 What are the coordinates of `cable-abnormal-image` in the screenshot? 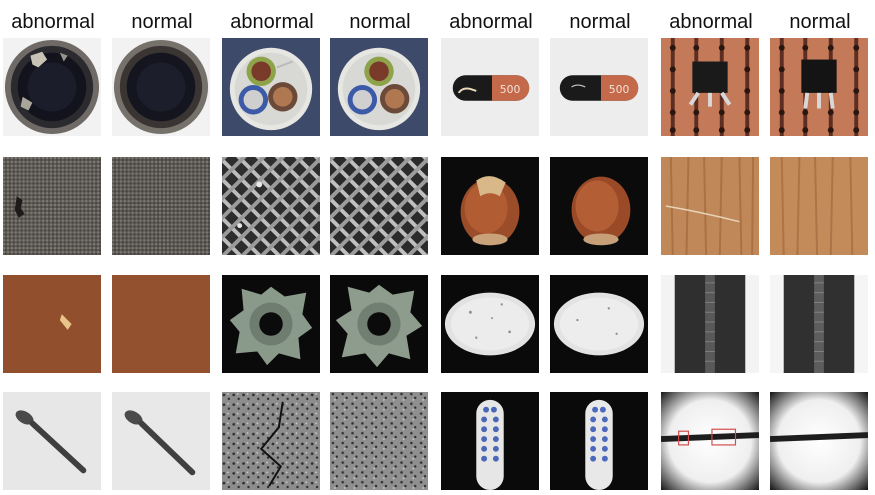 It's located at (271, 87).